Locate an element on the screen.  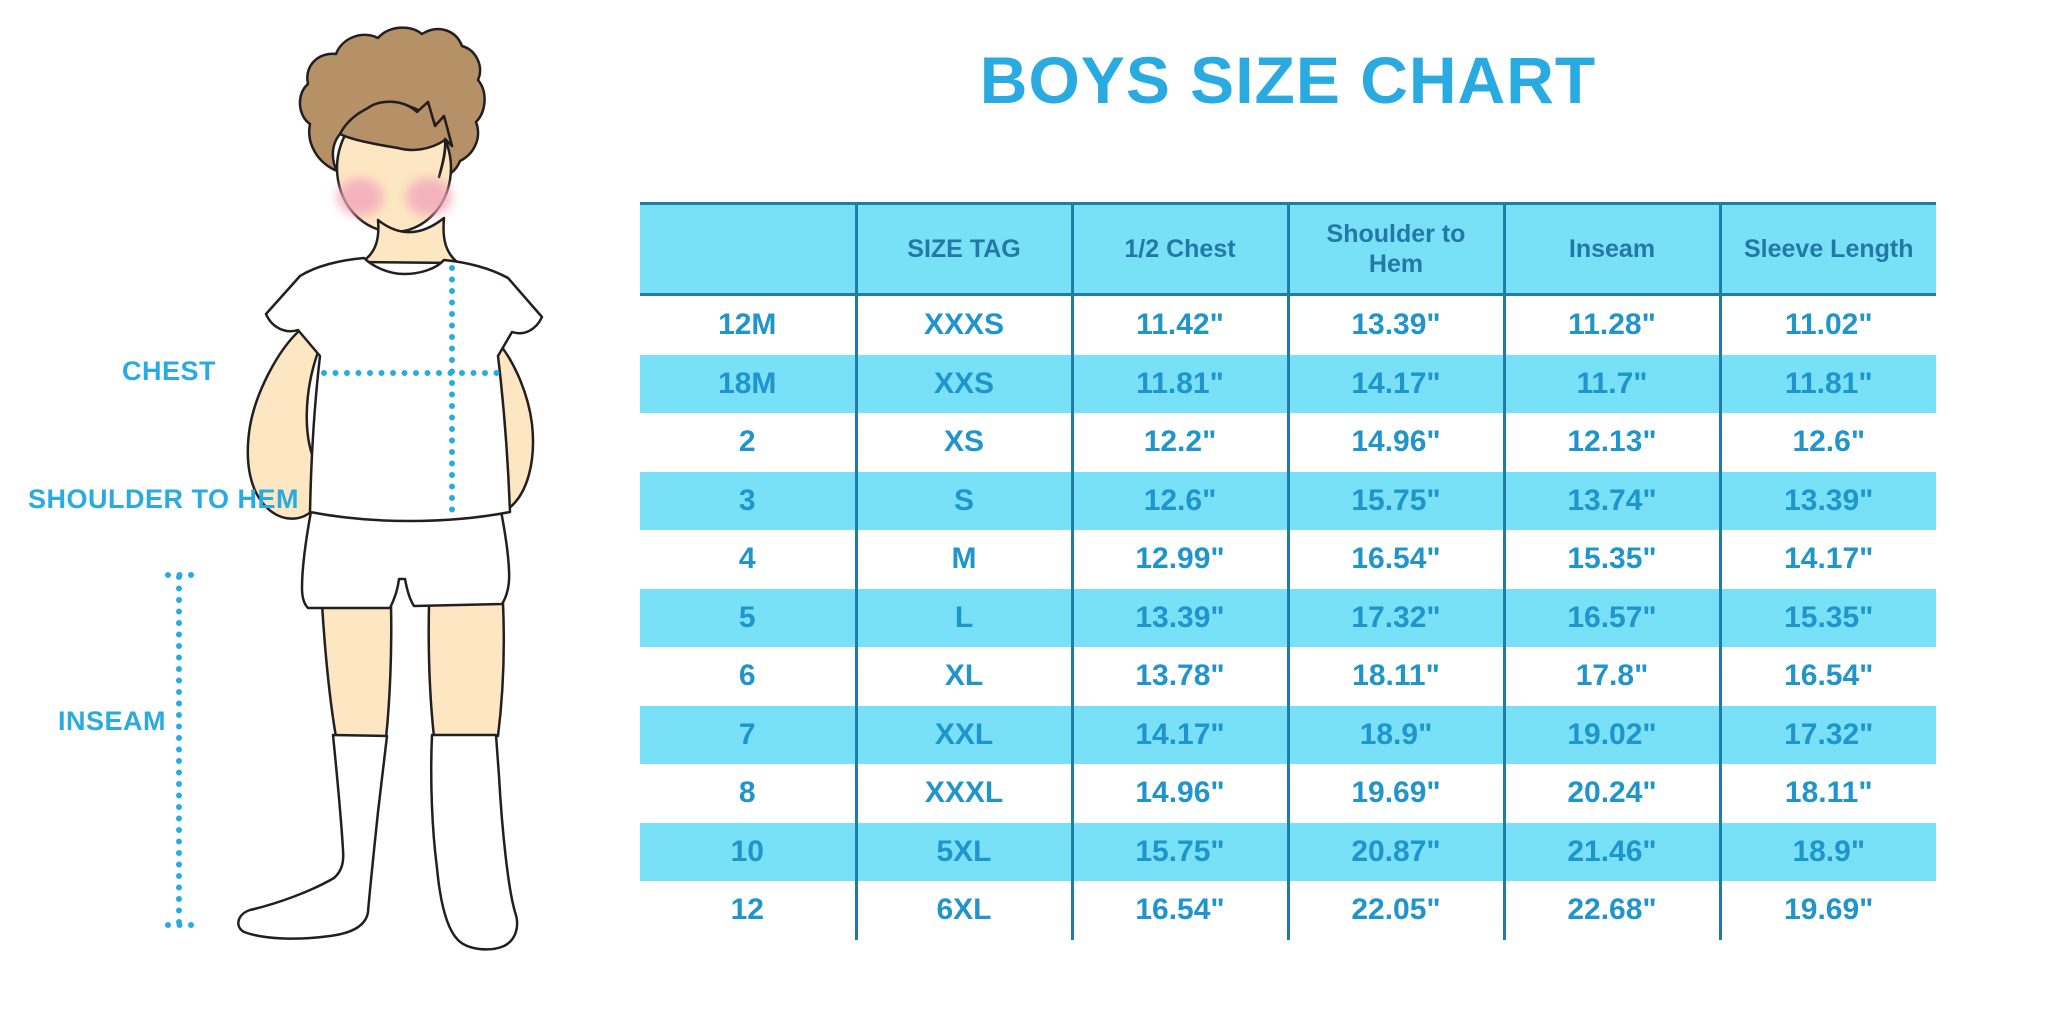
cell-inseam: 22.68" is located at coordinates (1611, 910).